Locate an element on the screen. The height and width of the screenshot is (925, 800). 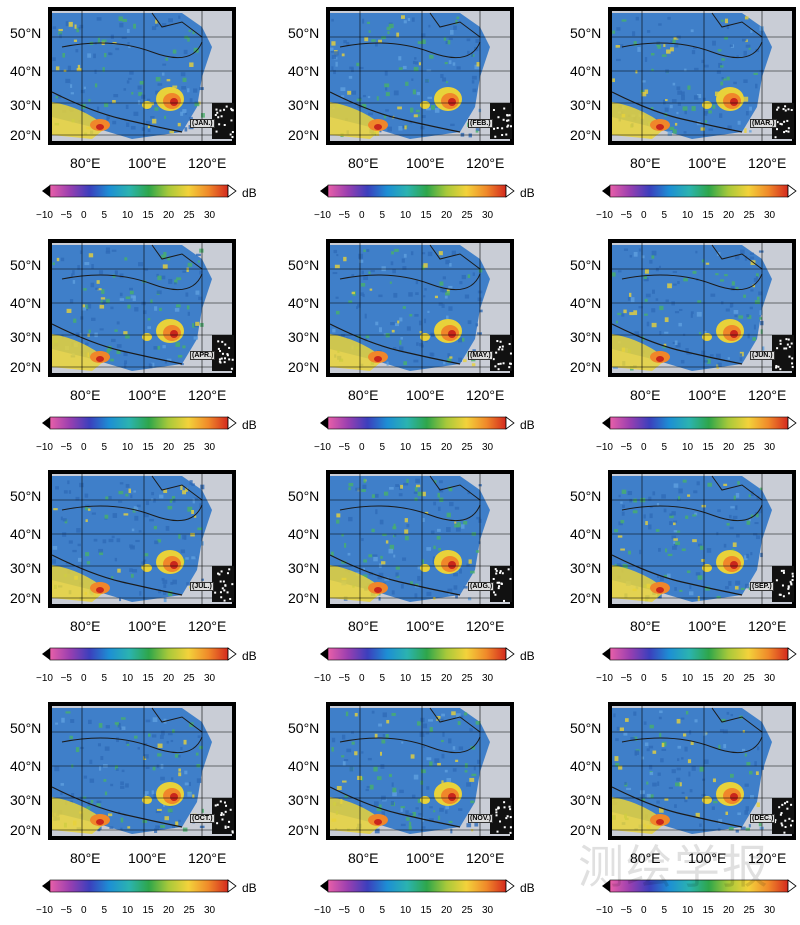
month-label: (SEP.) is located at coordinates (762, 586).